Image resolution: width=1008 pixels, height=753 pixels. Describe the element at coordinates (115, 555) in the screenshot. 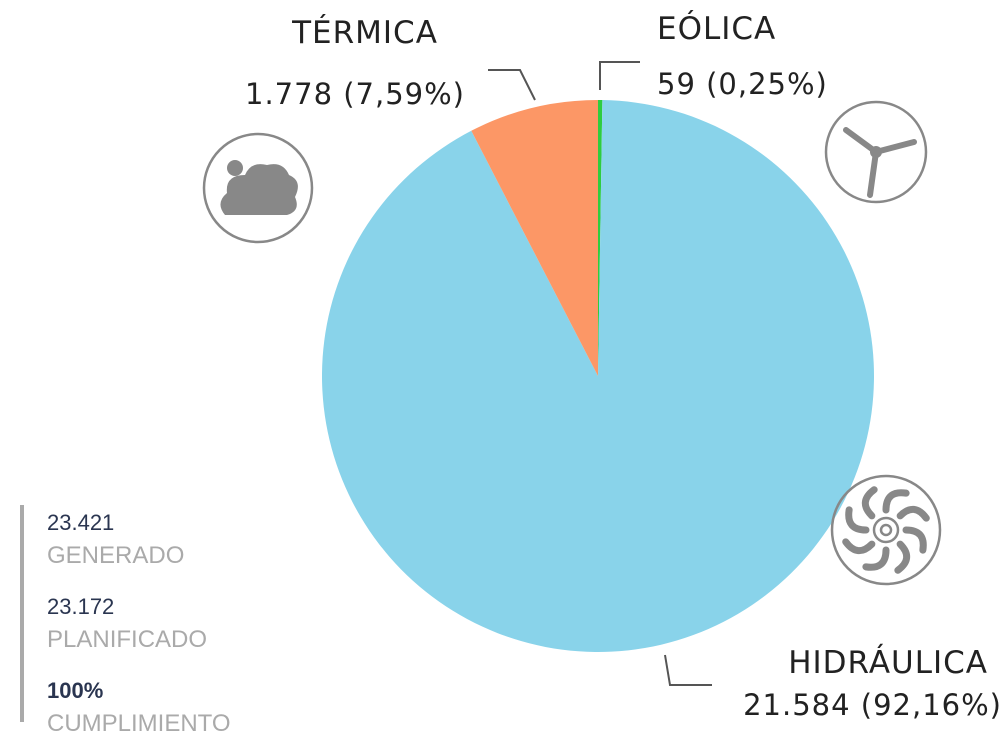

I see `summary-label: GENERADO` at that location.